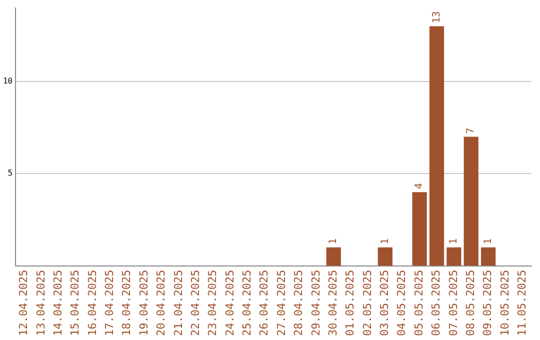 The height and width of the screenshot is (340, 540). Describe the element at coordinates (436, 303) in the screenshot. I see `x-tick-label: 06.05.2025` at that location.